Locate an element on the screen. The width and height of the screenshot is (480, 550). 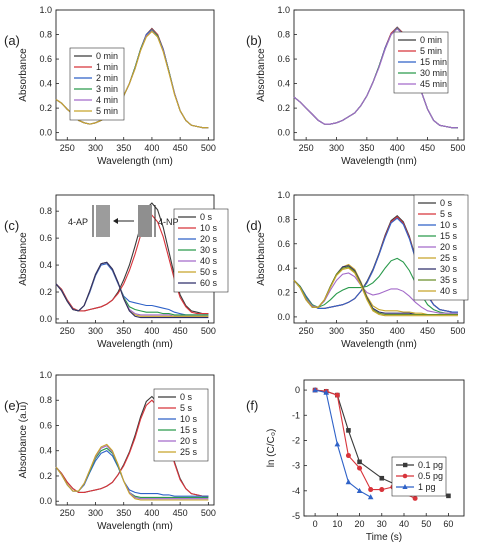
legend: 0 s5 s10 s15 s20 s25 s is located at coordinates (181, 425).